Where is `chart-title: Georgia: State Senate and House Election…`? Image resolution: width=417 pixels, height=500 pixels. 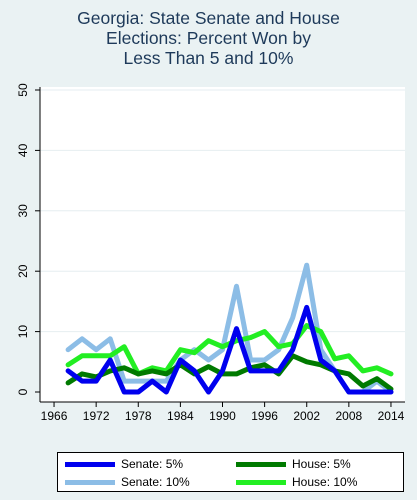
chart-title: Georgia: State Senate and House Election… is located at coordinates (208, 38).